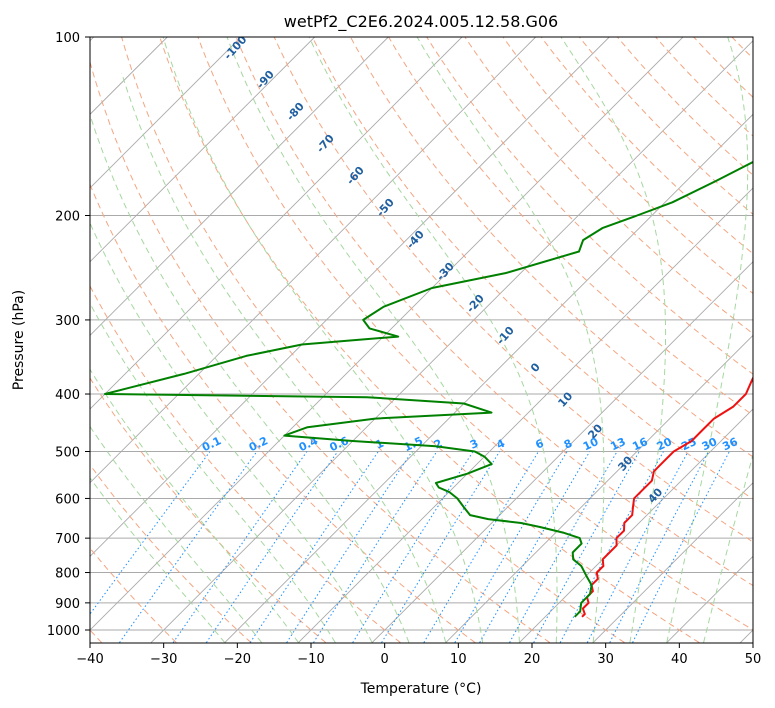 This screenshot has height=708, width=775. What do you see at coordinates (67, 604) in the screenshot?
I see `y-tick-label: 900` at bounding box center [67, 604].